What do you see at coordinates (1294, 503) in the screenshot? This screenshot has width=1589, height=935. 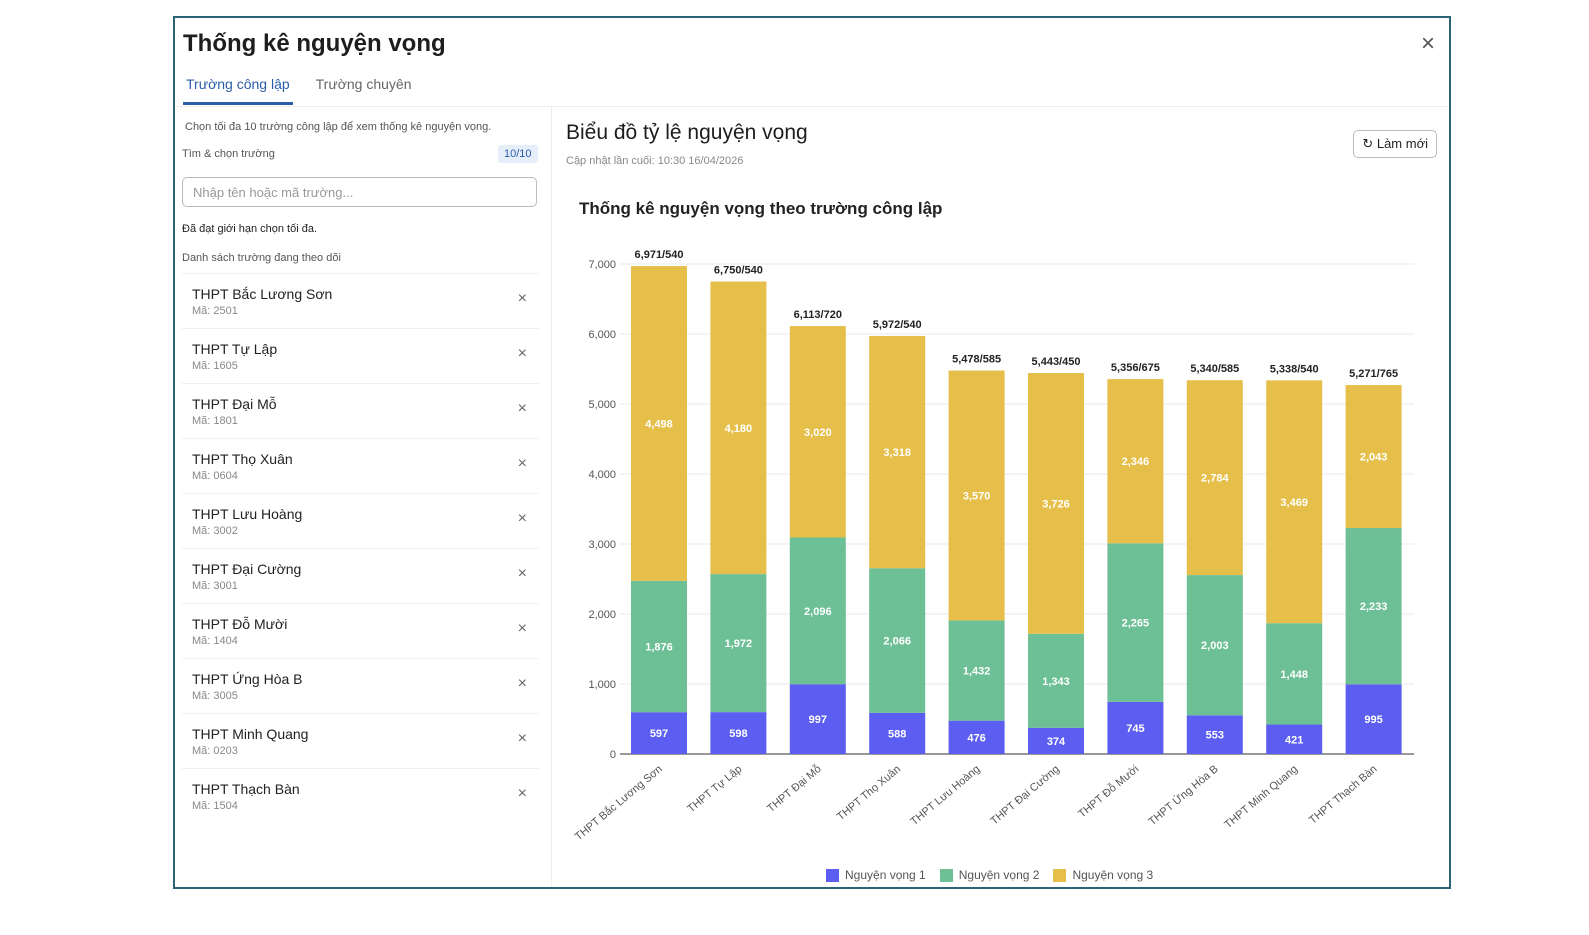 I see `segment-value-label: 3,469` at bounding box center [1294, 503].